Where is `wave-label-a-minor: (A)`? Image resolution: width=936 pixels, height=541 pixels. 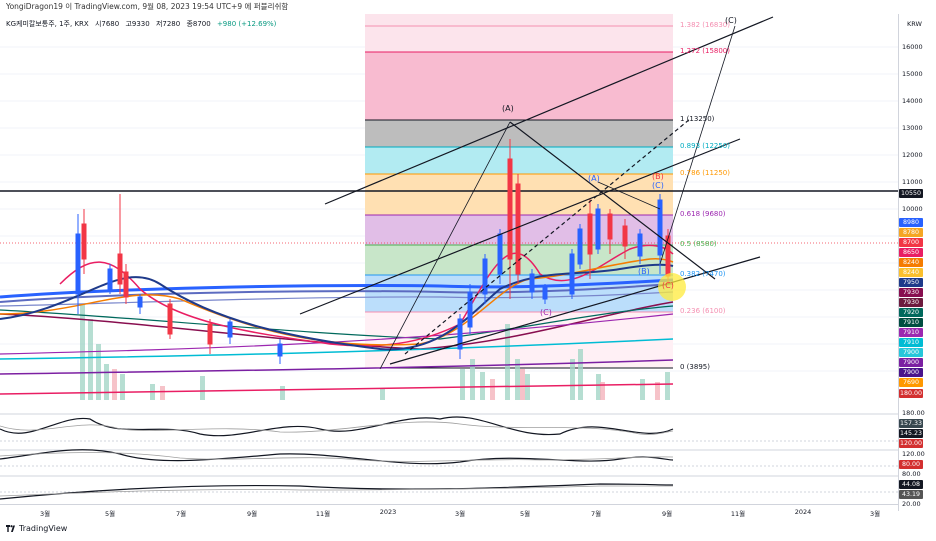
wave-label-a-minor: (A) is located at coordinates (594, 178).